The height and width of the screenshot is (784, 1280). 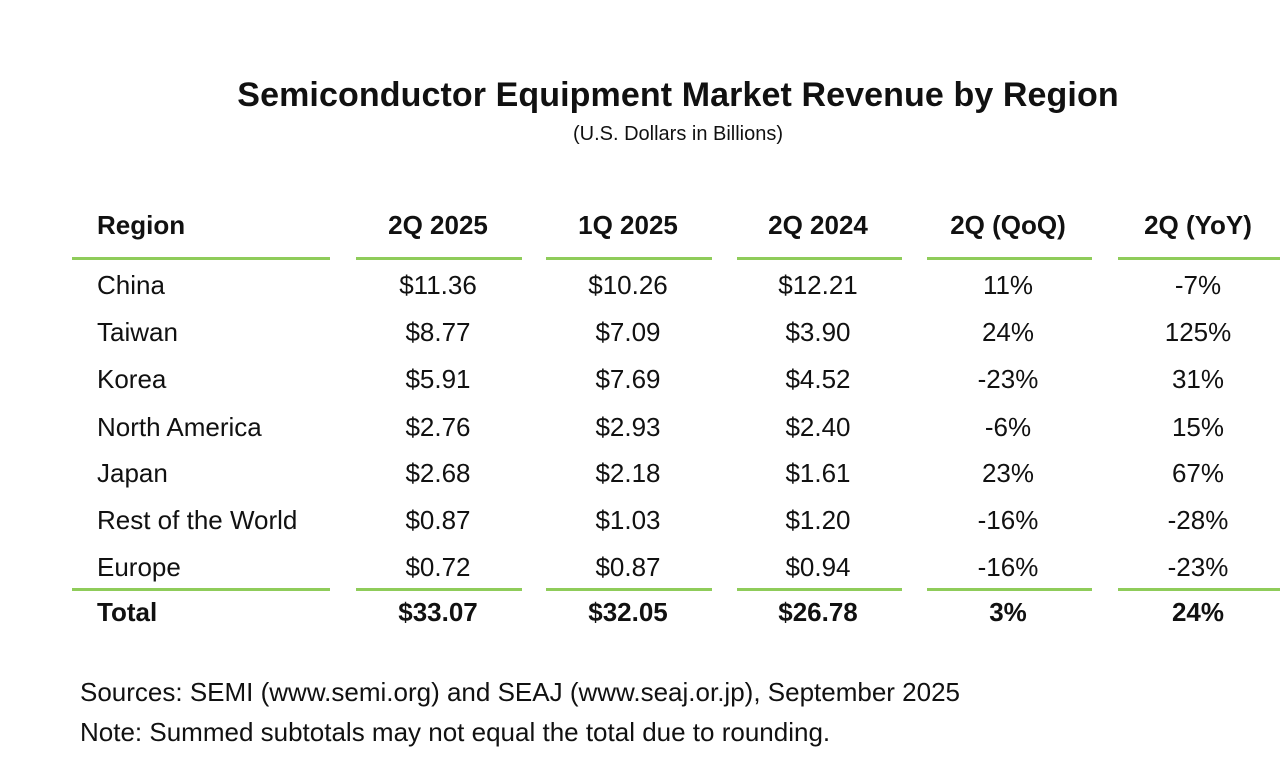 I want to click on row-6-q1-2025-cell: $1.03, so click(x=628, y=520).